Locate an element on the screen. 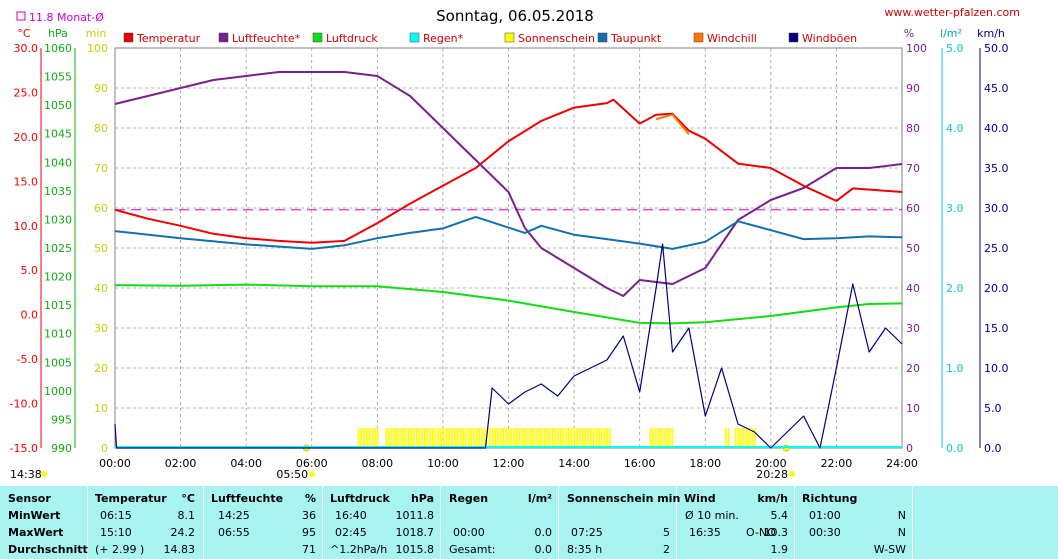 This screenshot has height=559, width=1058. y-tick-wind: 40.0 is located at coordinates (996, 128).